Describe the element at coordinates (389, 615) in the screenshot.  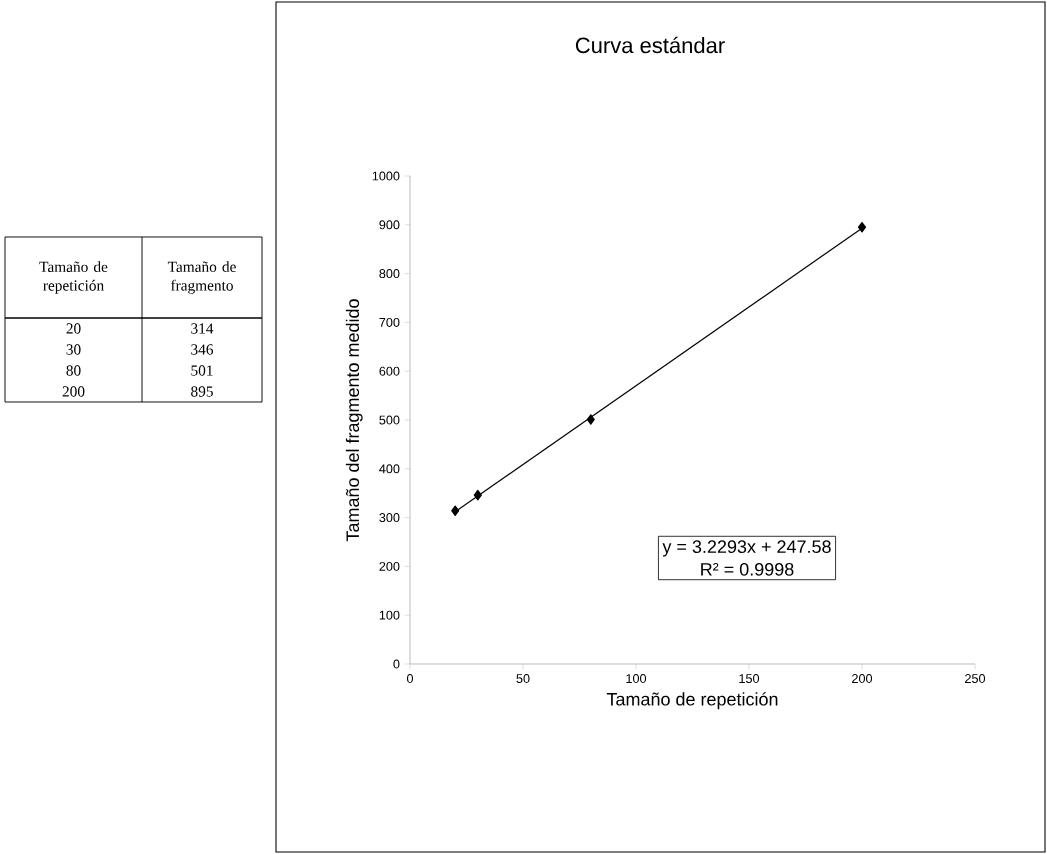
I see `y-tick-label: 100` at that location.